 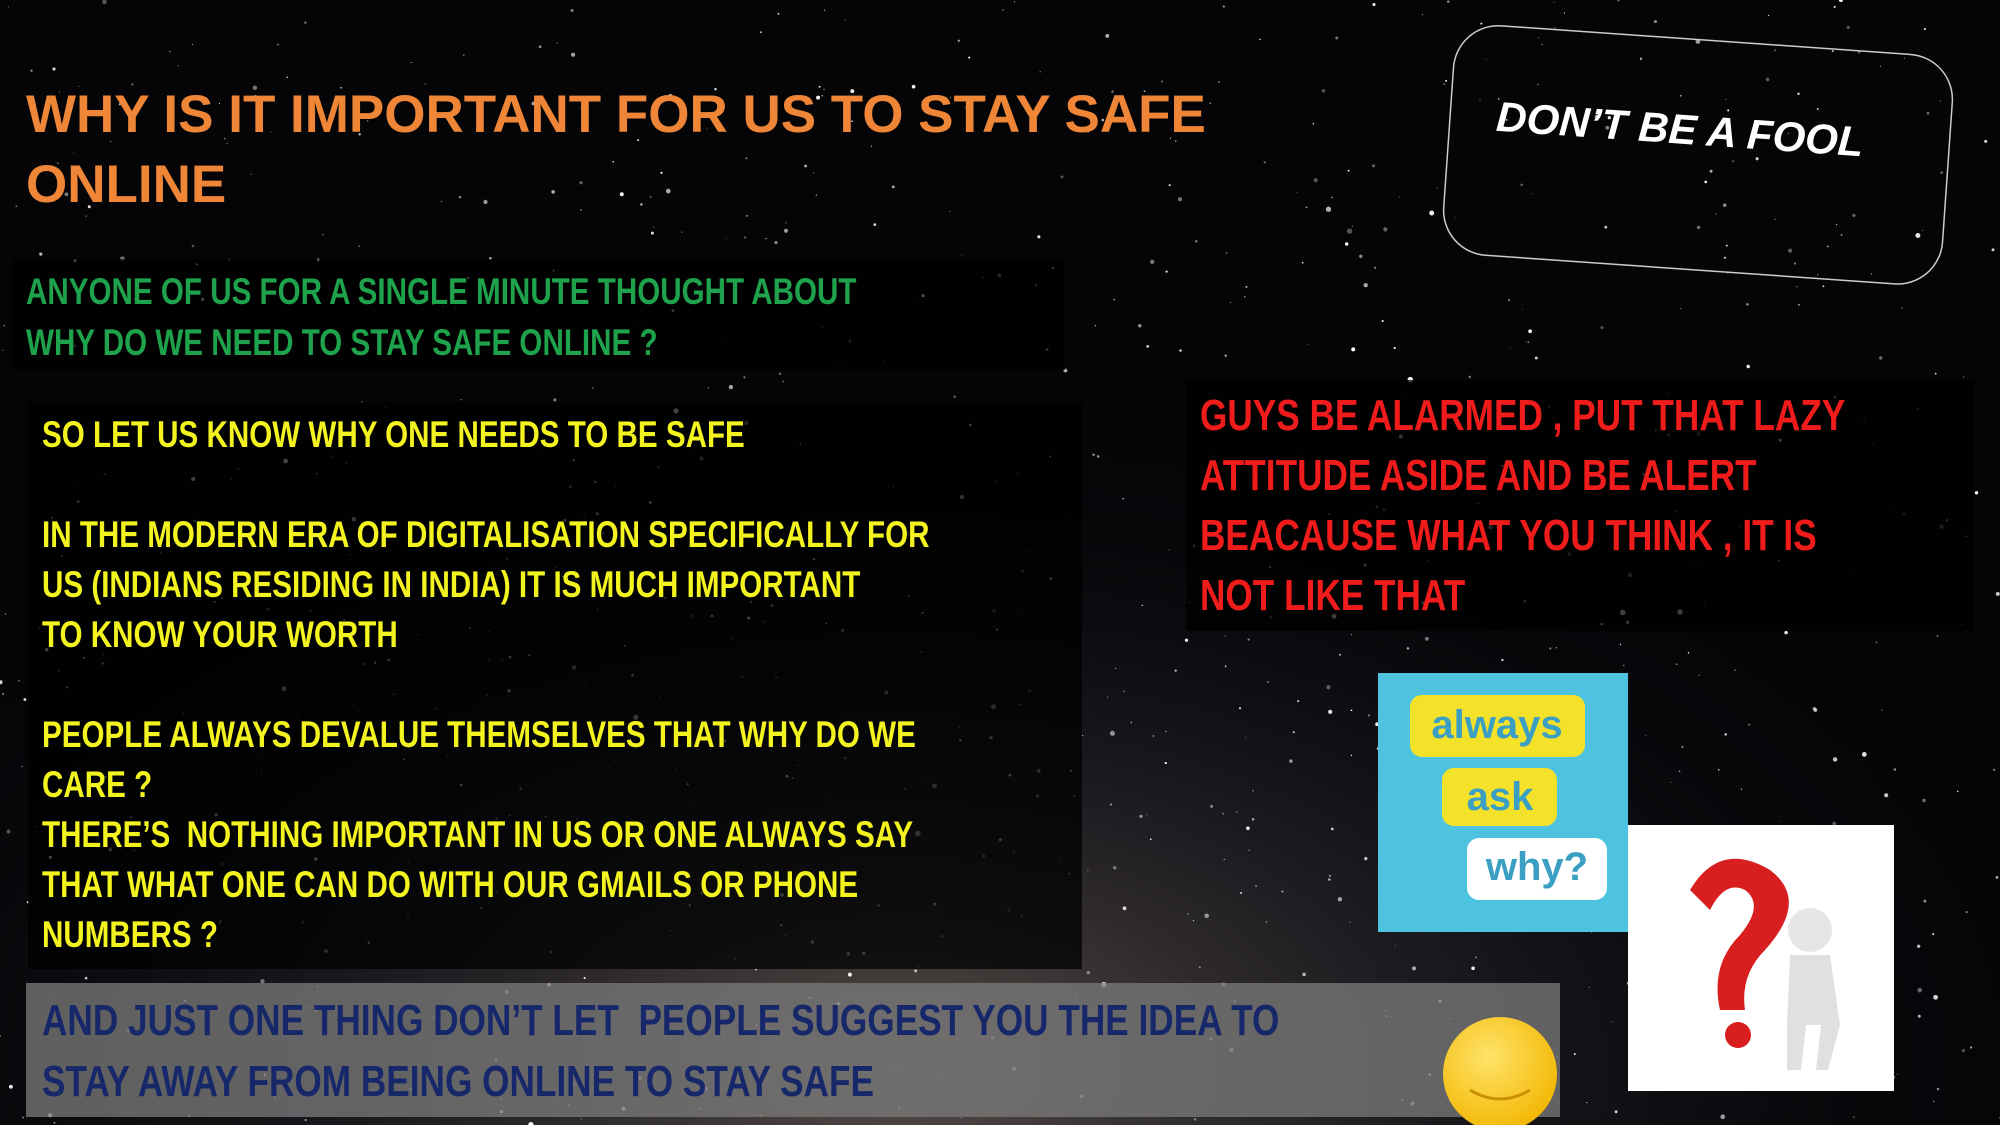 I want to click on bubble-text: always, so click(x=1496, y=725).